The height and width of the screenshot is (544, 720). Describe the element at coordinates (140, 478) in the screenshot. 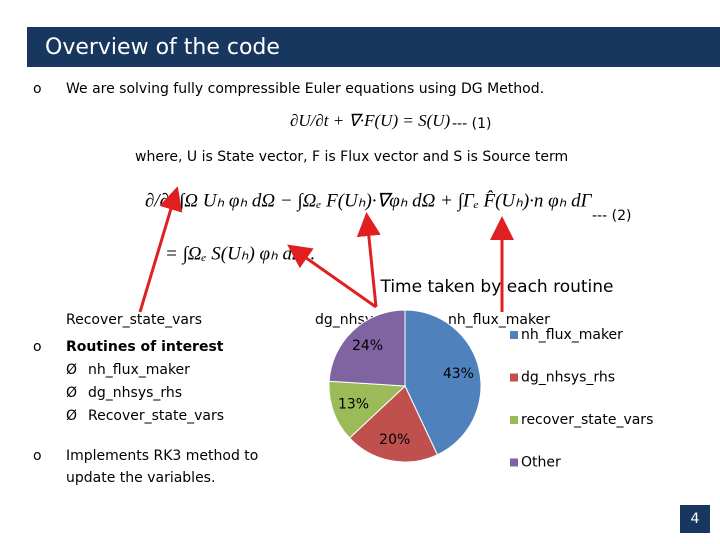

I see `bullet-text: update the variables.` at that location.